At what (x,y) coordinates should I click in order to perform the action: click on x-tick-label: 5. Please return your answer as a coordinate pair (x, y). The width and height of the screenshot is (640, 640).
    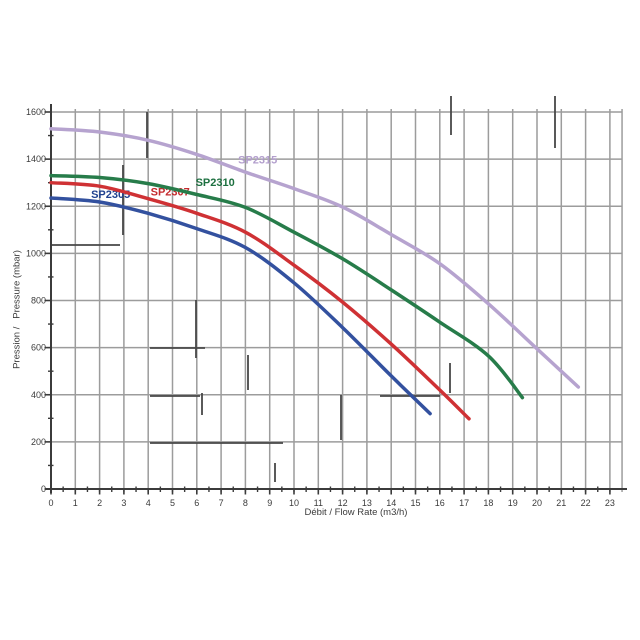
    Looking at the image, I should click on (172, 503).